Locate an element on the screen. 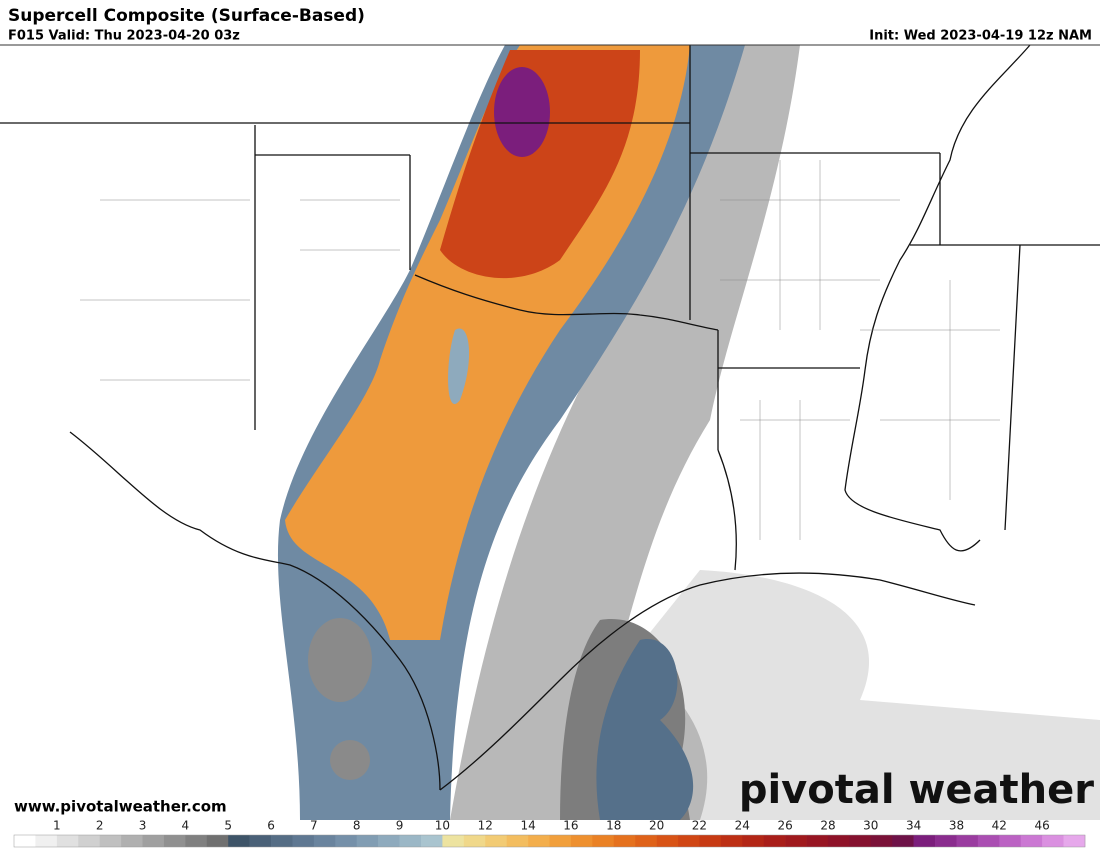  colorbar-label: 20 is located at coordinates (656, 826).